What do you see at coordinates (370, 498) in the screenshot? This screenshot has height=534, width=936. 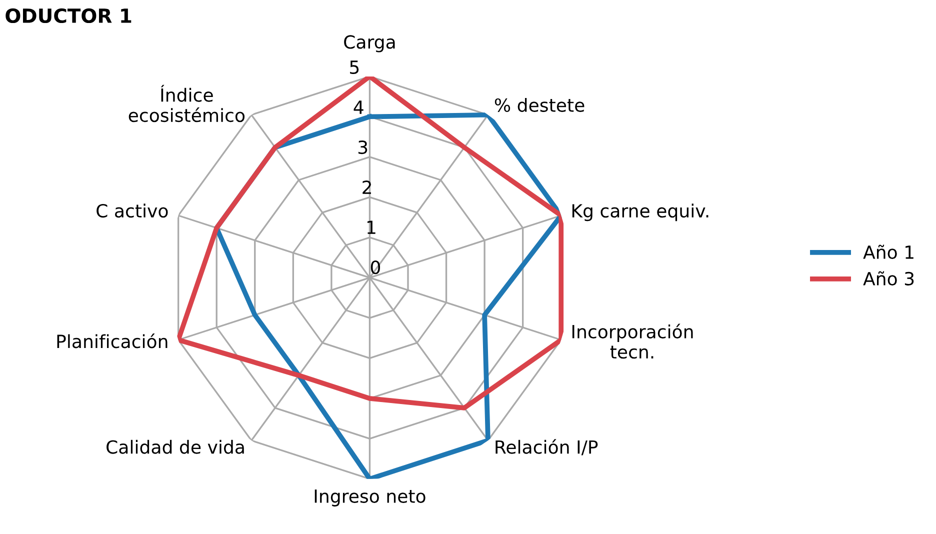 I see `spoke-label: Ingreso neto` at bounding box center [370, 498].